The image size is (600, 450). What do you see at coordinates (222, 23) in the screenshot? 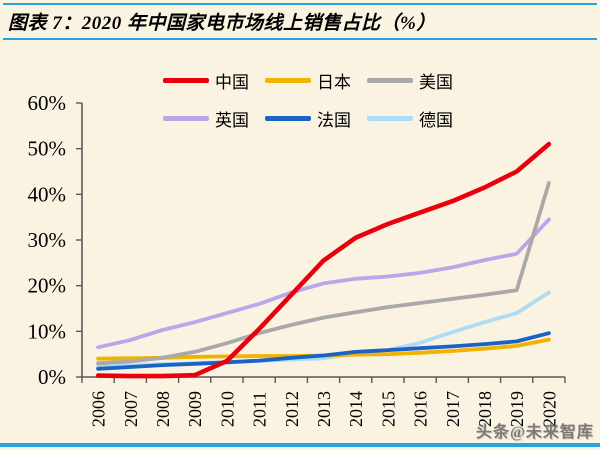
I see `chart-title: 图表 7：2020 年中国家电市场线上销售占比（%）` at bounding box center [222, 23].